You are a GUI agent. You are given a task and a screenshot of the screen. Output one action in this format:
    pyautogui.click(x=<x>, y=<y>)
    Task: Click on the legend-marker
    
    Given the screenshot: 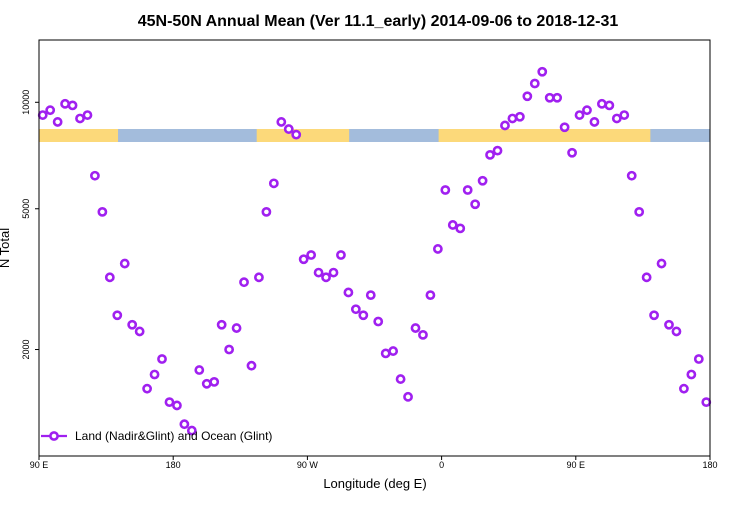 What is the action you would take?
    pyautogui.click(x=54, y=436)
    